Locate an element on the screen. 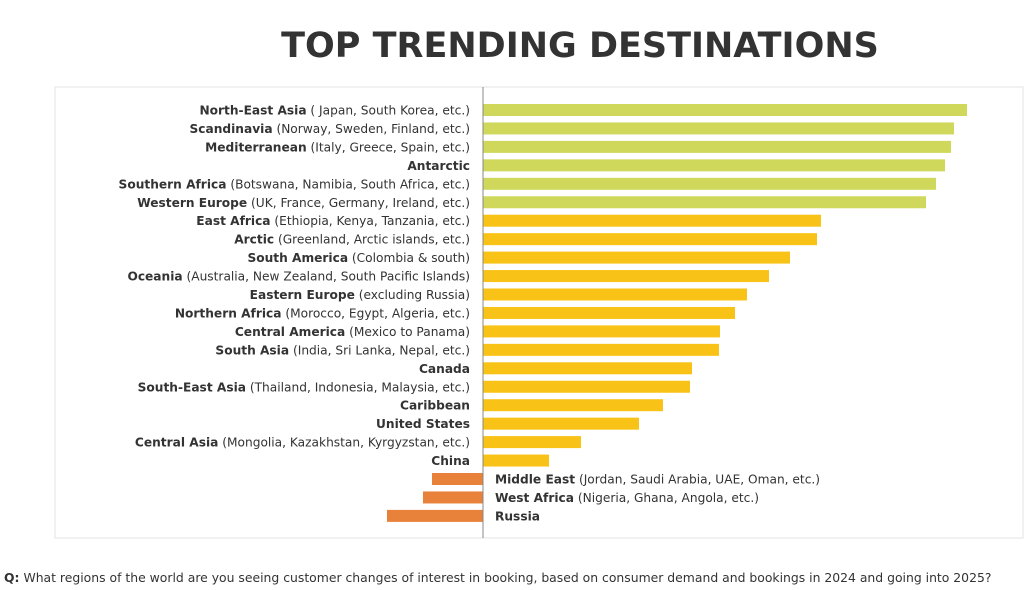 The image size is (1024, 590). category-label: Canada is located at coordinates (444, 368).